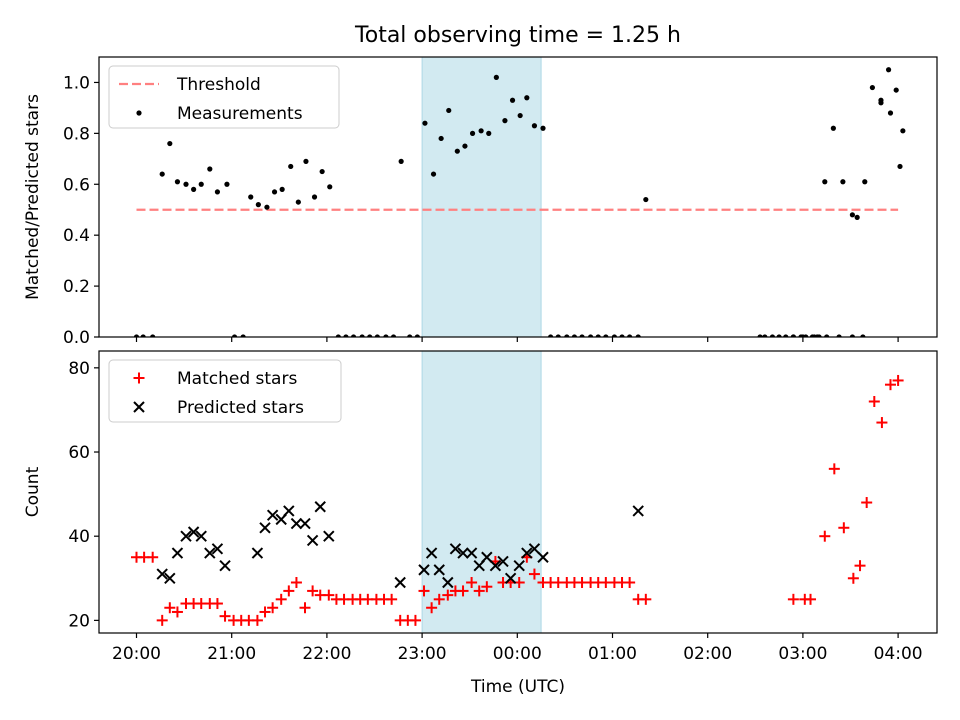 This screenshot has width=960, height=720. What do you see at coordinates (76, 83) in the screenshot?
I see `y-tick-label: 1.0` at bounding box center [76, 83].